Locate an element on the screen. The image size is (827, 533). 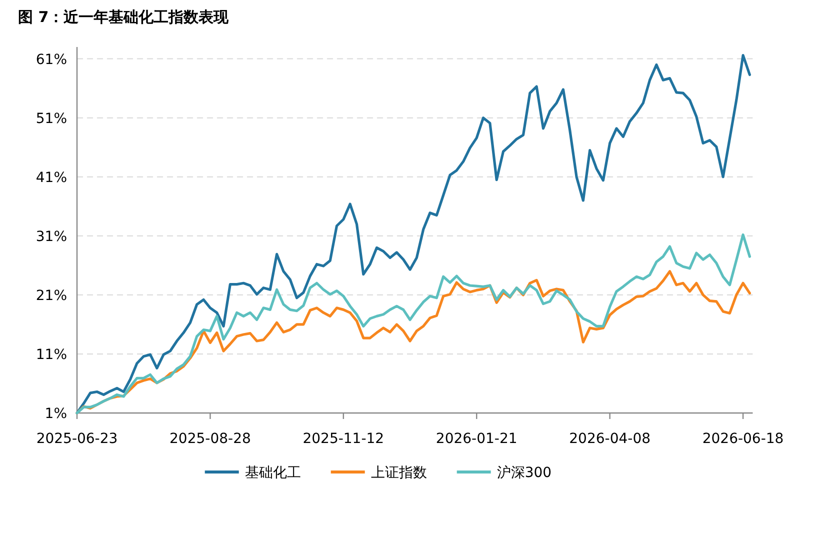
y-tick-label: 1% is located at coordinates (55, 414).